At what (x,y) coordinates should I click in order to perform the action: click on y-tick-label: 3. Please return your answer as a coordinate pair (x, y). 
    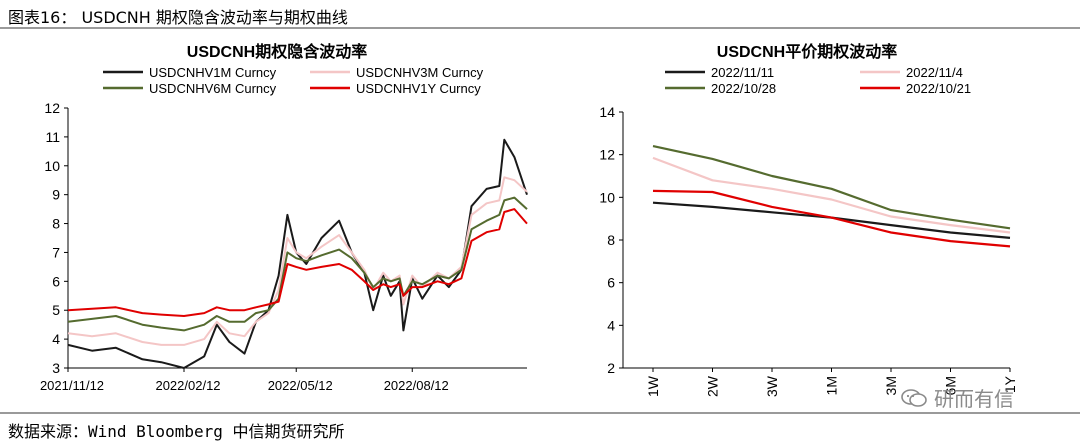
    Looking at the image, I should click on (56, 368).